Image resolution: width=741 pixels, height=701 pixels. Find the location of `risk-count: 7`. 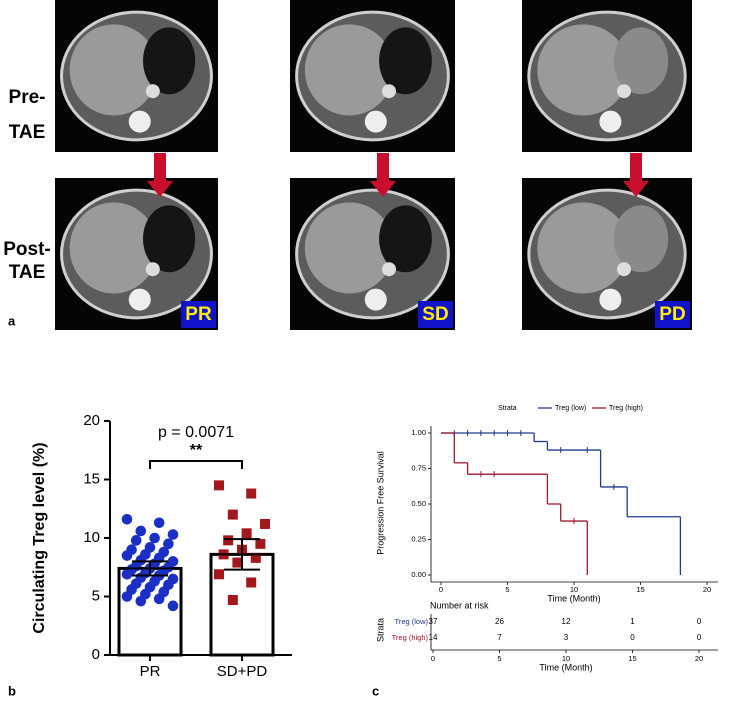

risk-count: 7 is located at coordinates (499, 637).